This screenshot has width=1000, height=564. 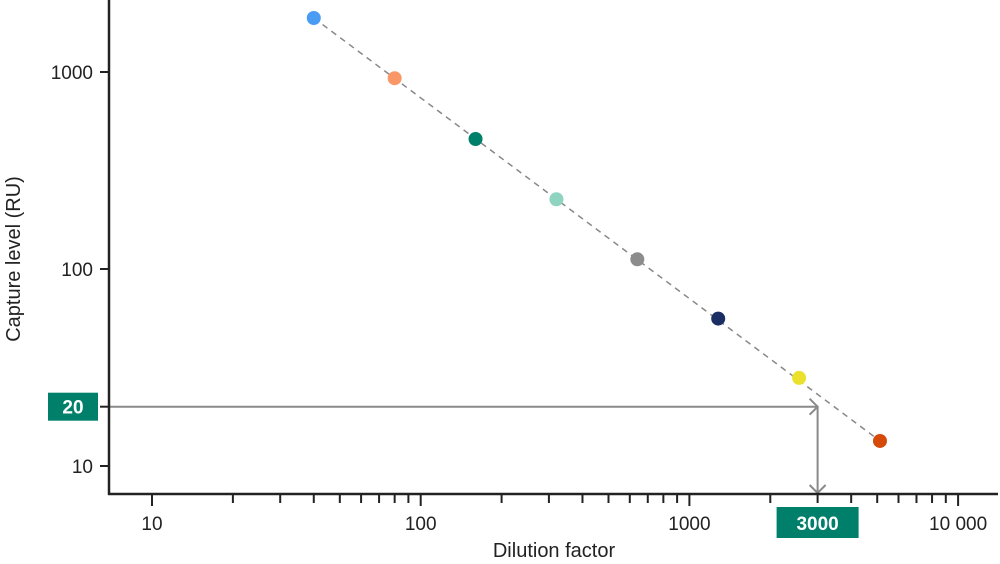 I want to click on x-tick-label: 100, so click(x=421, y=524).